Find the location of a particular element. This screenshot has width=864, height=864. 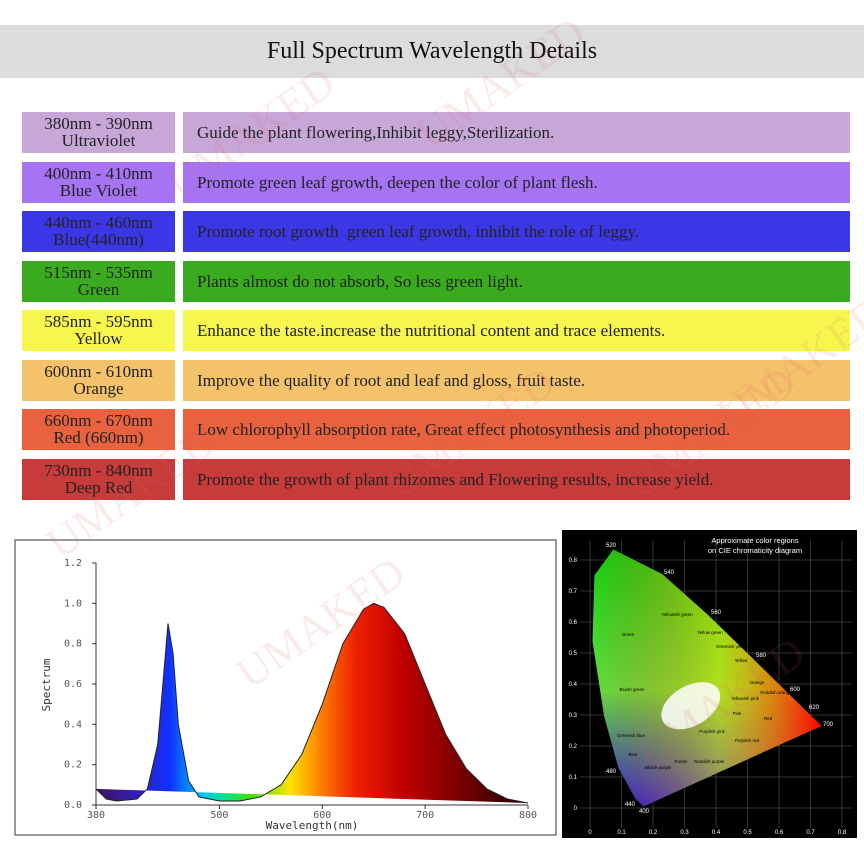

header-title: Full Spectrum Wavelength Details is located at coordinates (432, 51).